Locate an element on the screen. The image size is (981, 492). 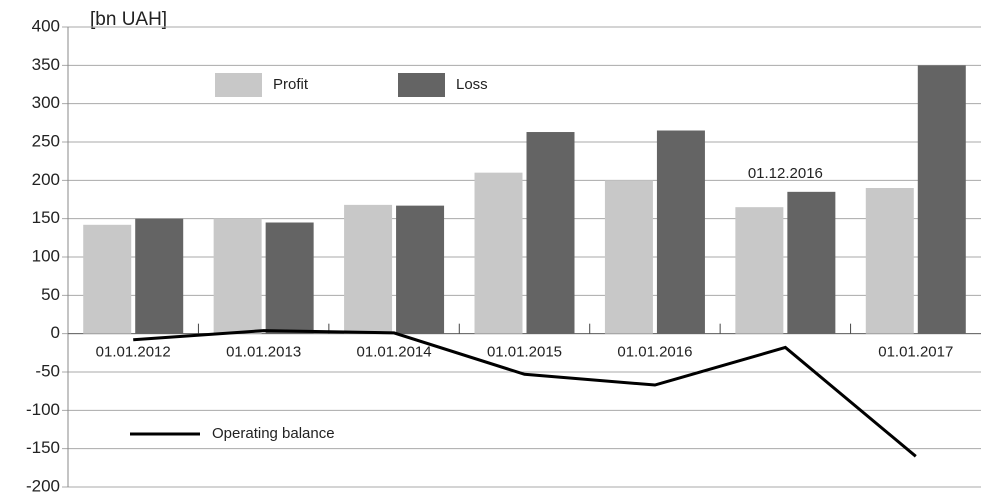
y-tick-label: 200 is located at coordinates (46, 179).